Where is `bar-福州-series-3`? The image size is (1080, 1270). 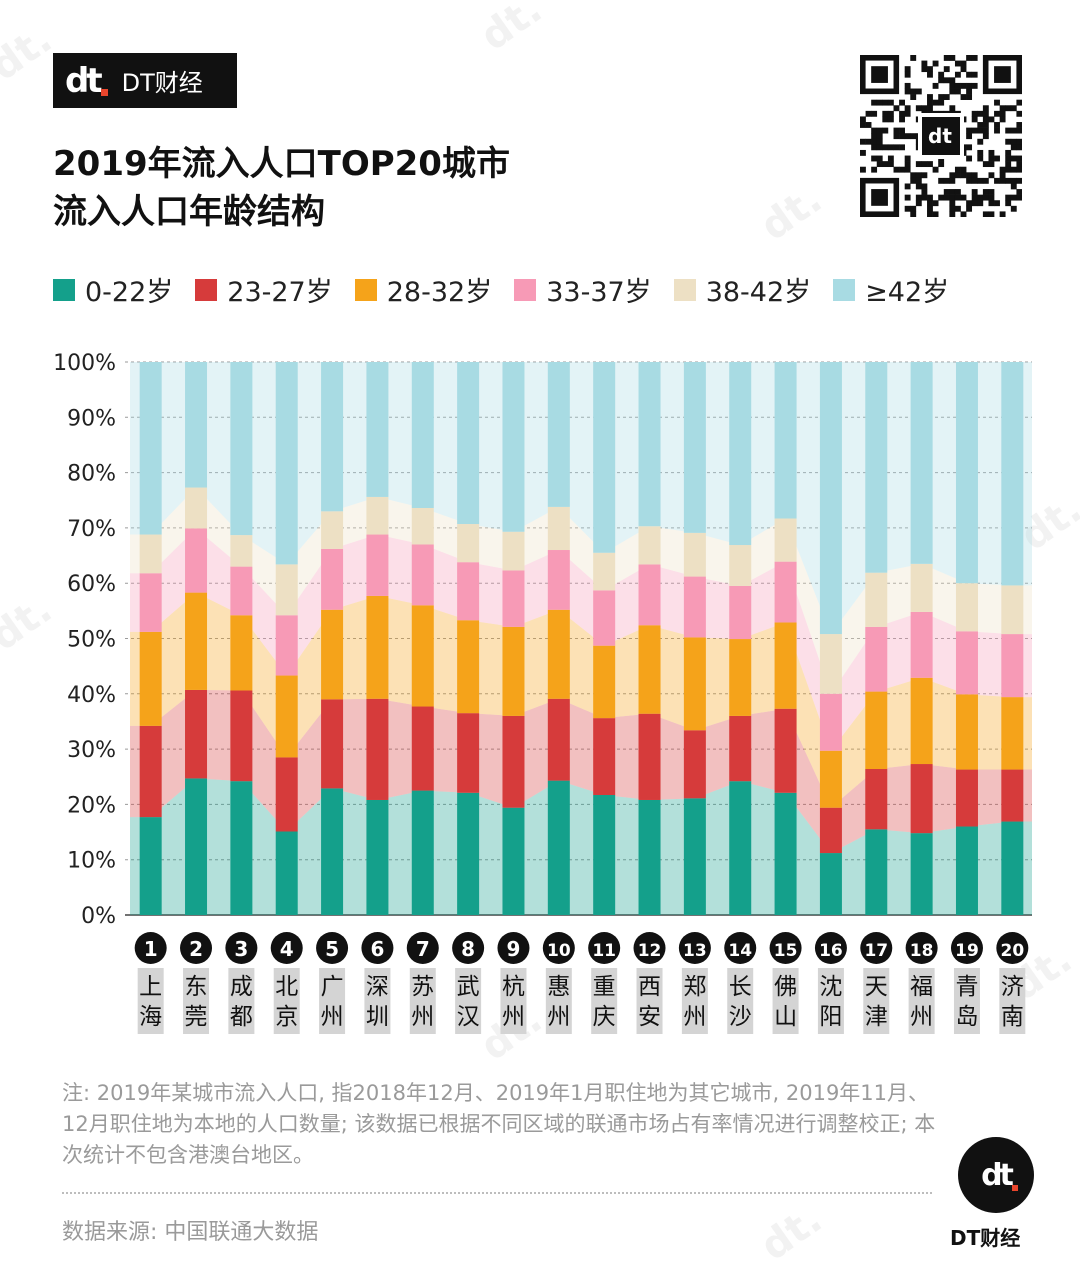
bar-福州-series-3 is located at coordinates (921, 644).